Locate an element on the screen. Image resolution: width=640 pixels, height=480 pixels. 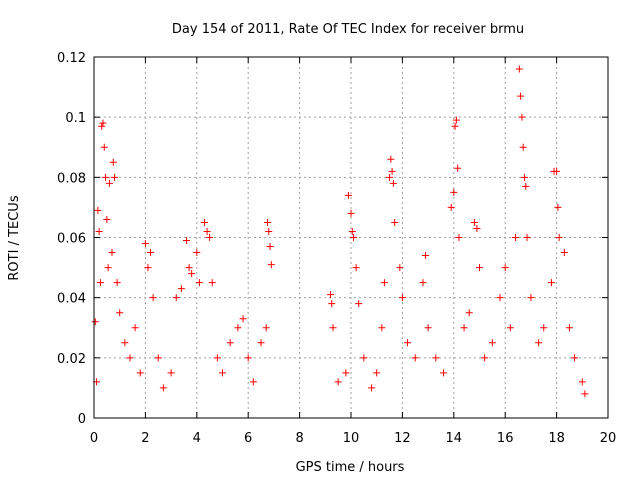
y-tick-label: 0.08 is located at coordinates (71, 178).